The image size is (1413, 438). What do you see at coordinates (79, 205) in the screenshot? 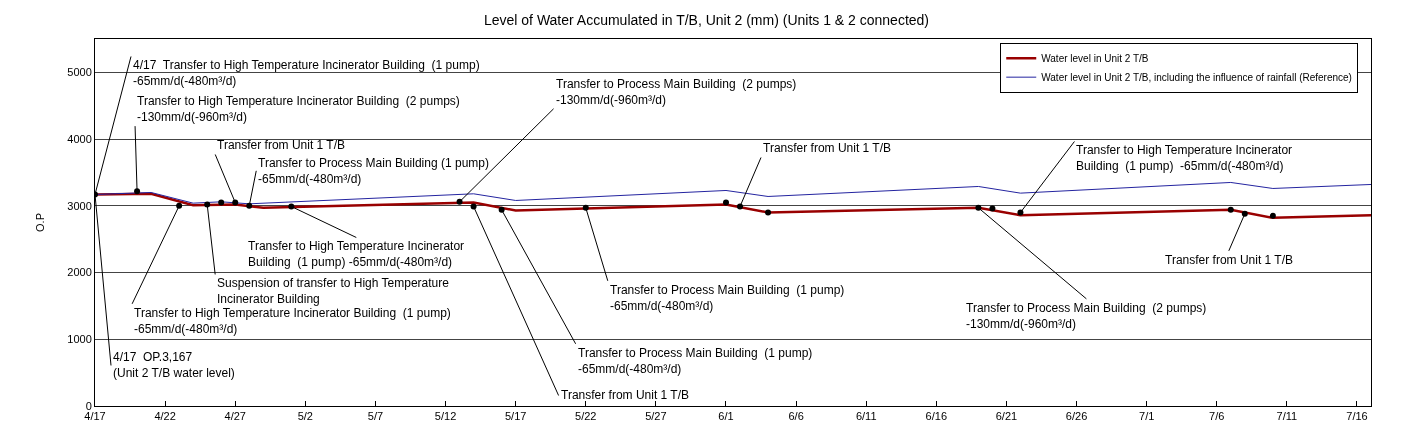
I see `y-tick-label: 3000` at bounding box center [79, 205].